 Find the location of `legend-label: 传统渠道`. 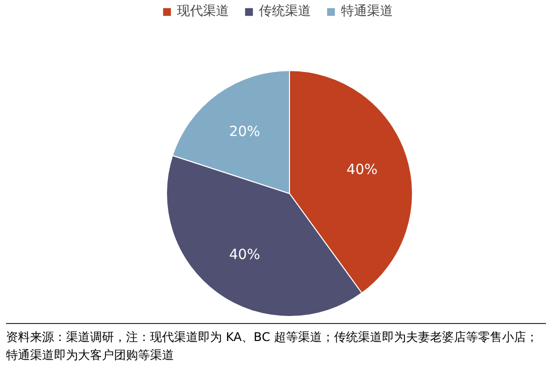

legend-label: 传统渠道 is located at coordinates (285, 11).